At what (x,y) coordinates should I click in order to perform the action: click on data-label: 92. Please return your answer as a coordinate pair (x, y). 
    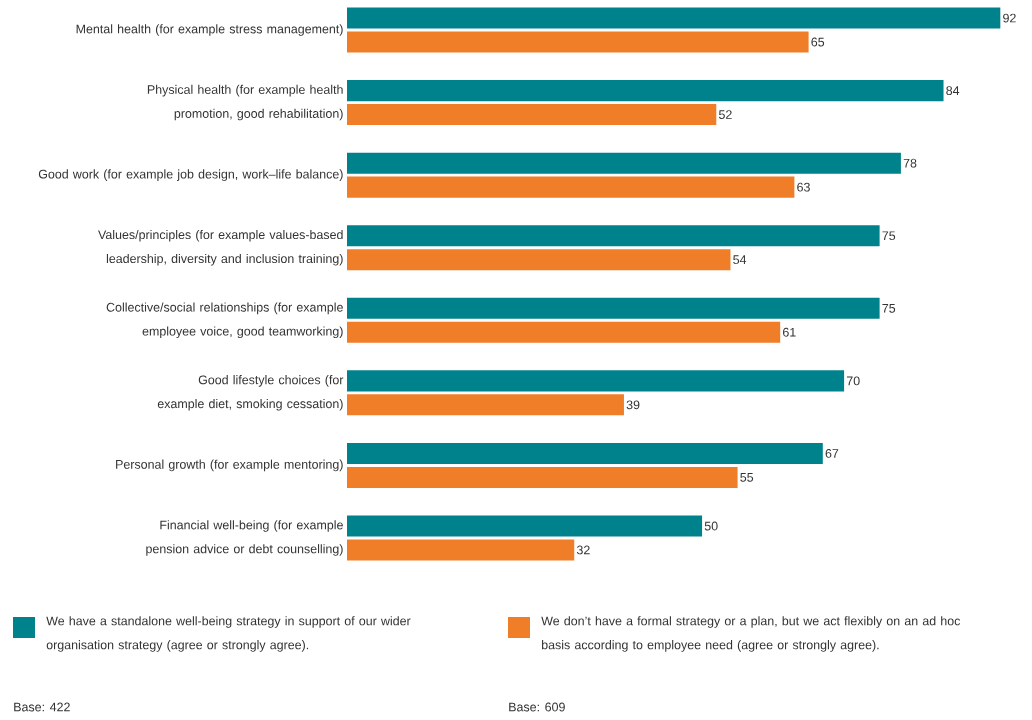
    Looking at the image, I should click on (1009, 18).